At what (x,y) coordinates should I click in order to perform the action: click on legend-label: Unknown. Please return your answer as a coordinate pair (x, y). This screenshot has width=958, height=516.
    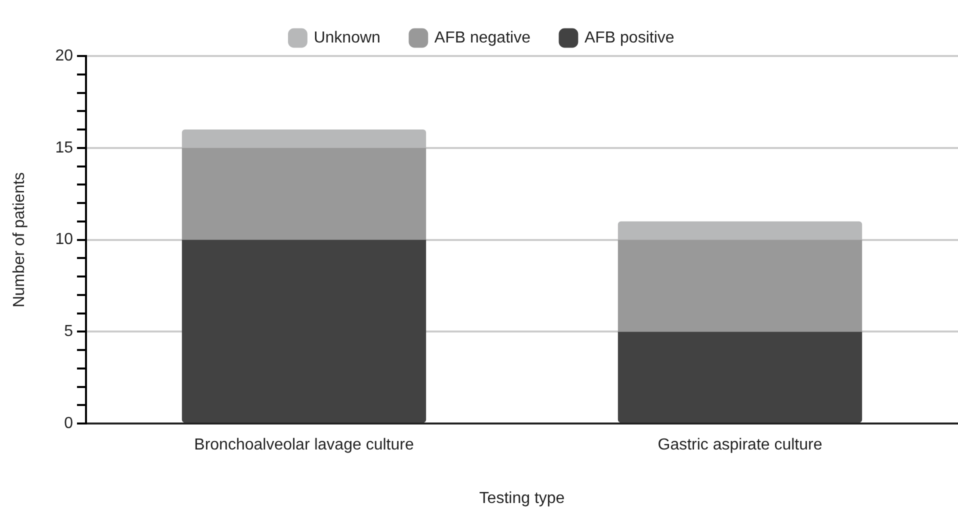
    Looking at the image, I should click on (347, 37).